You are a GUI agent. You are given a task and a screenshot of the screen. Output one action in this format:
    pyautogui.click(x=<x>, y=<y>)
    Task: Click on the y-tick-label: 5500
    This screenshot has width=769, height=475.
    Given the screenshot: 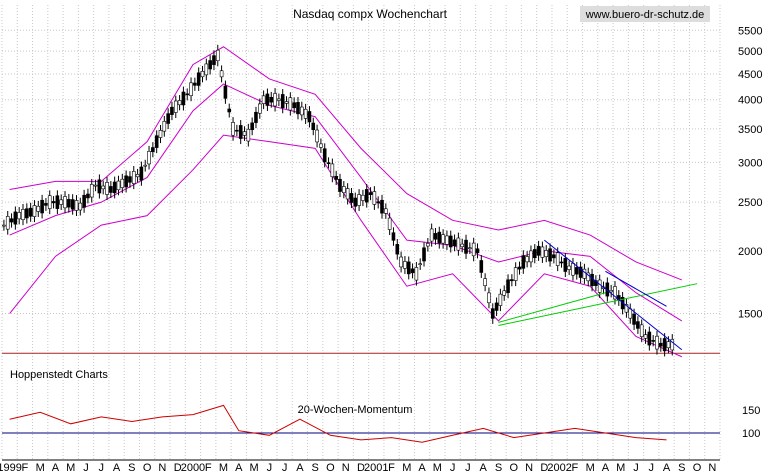 What is the action you would take?
    pyautogui.click(x=750, y=31)
    